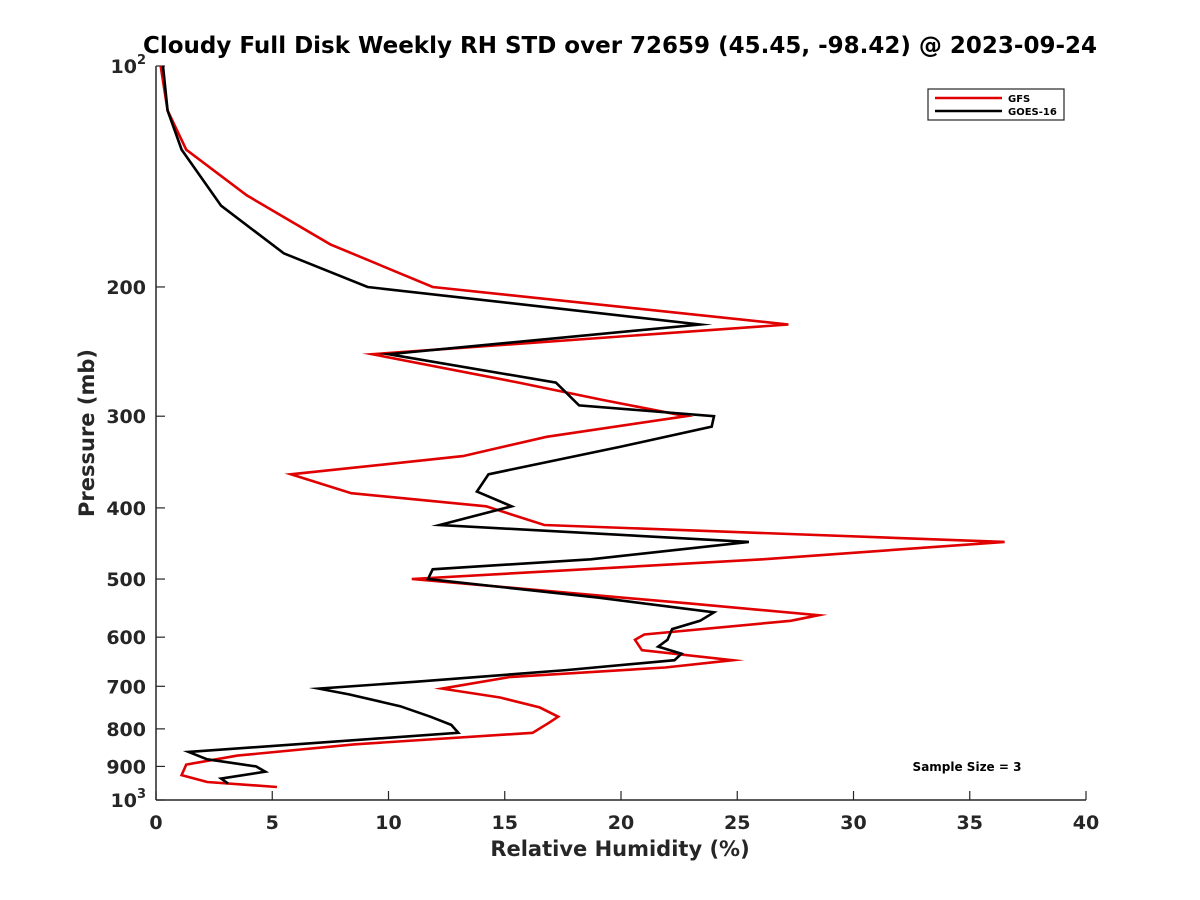  I want to click on legend-label: GFS, so click(1019, 99).